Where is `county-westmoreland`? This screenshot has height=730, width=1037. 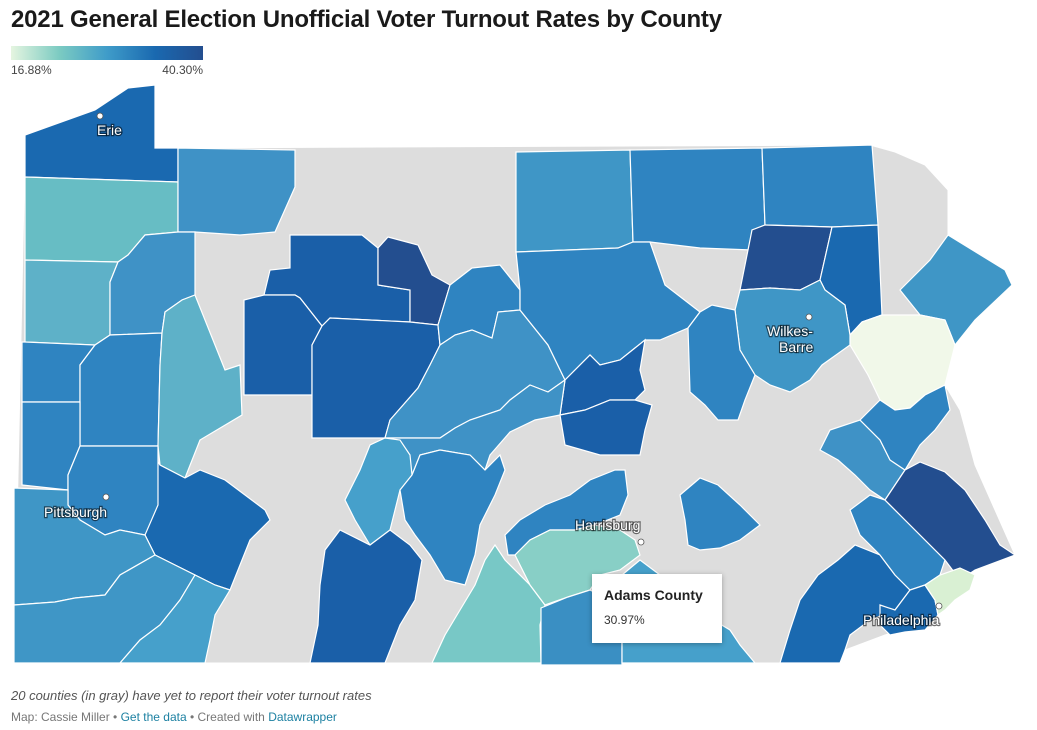 county-westmoreland is located at coordinates (174, 619).